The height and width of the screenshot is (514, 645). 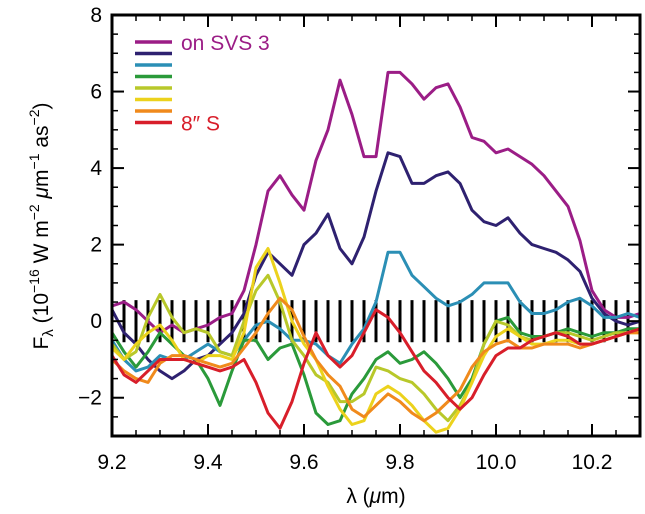 I want to click on y-tick-label: 6, so click(x=96, y=92).